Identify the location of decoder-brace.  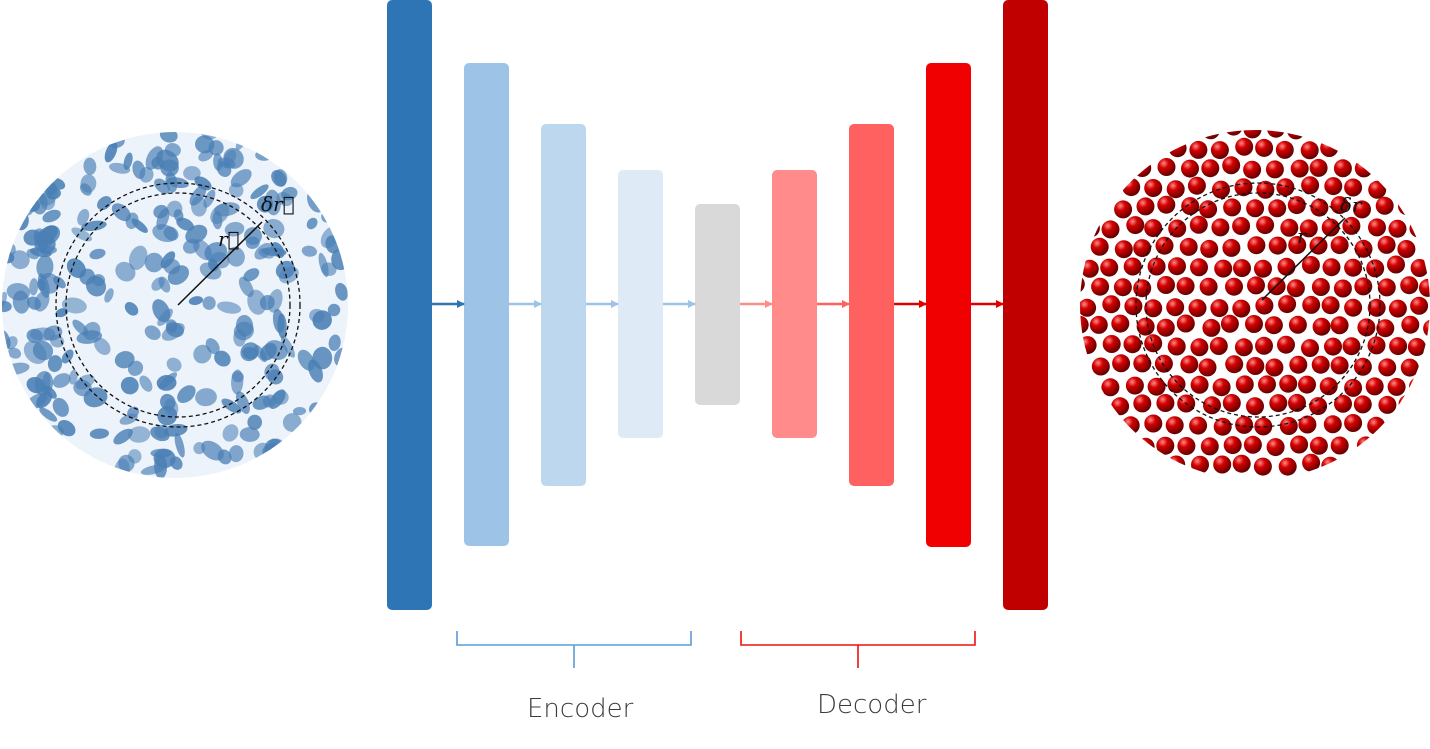
(858, 649).